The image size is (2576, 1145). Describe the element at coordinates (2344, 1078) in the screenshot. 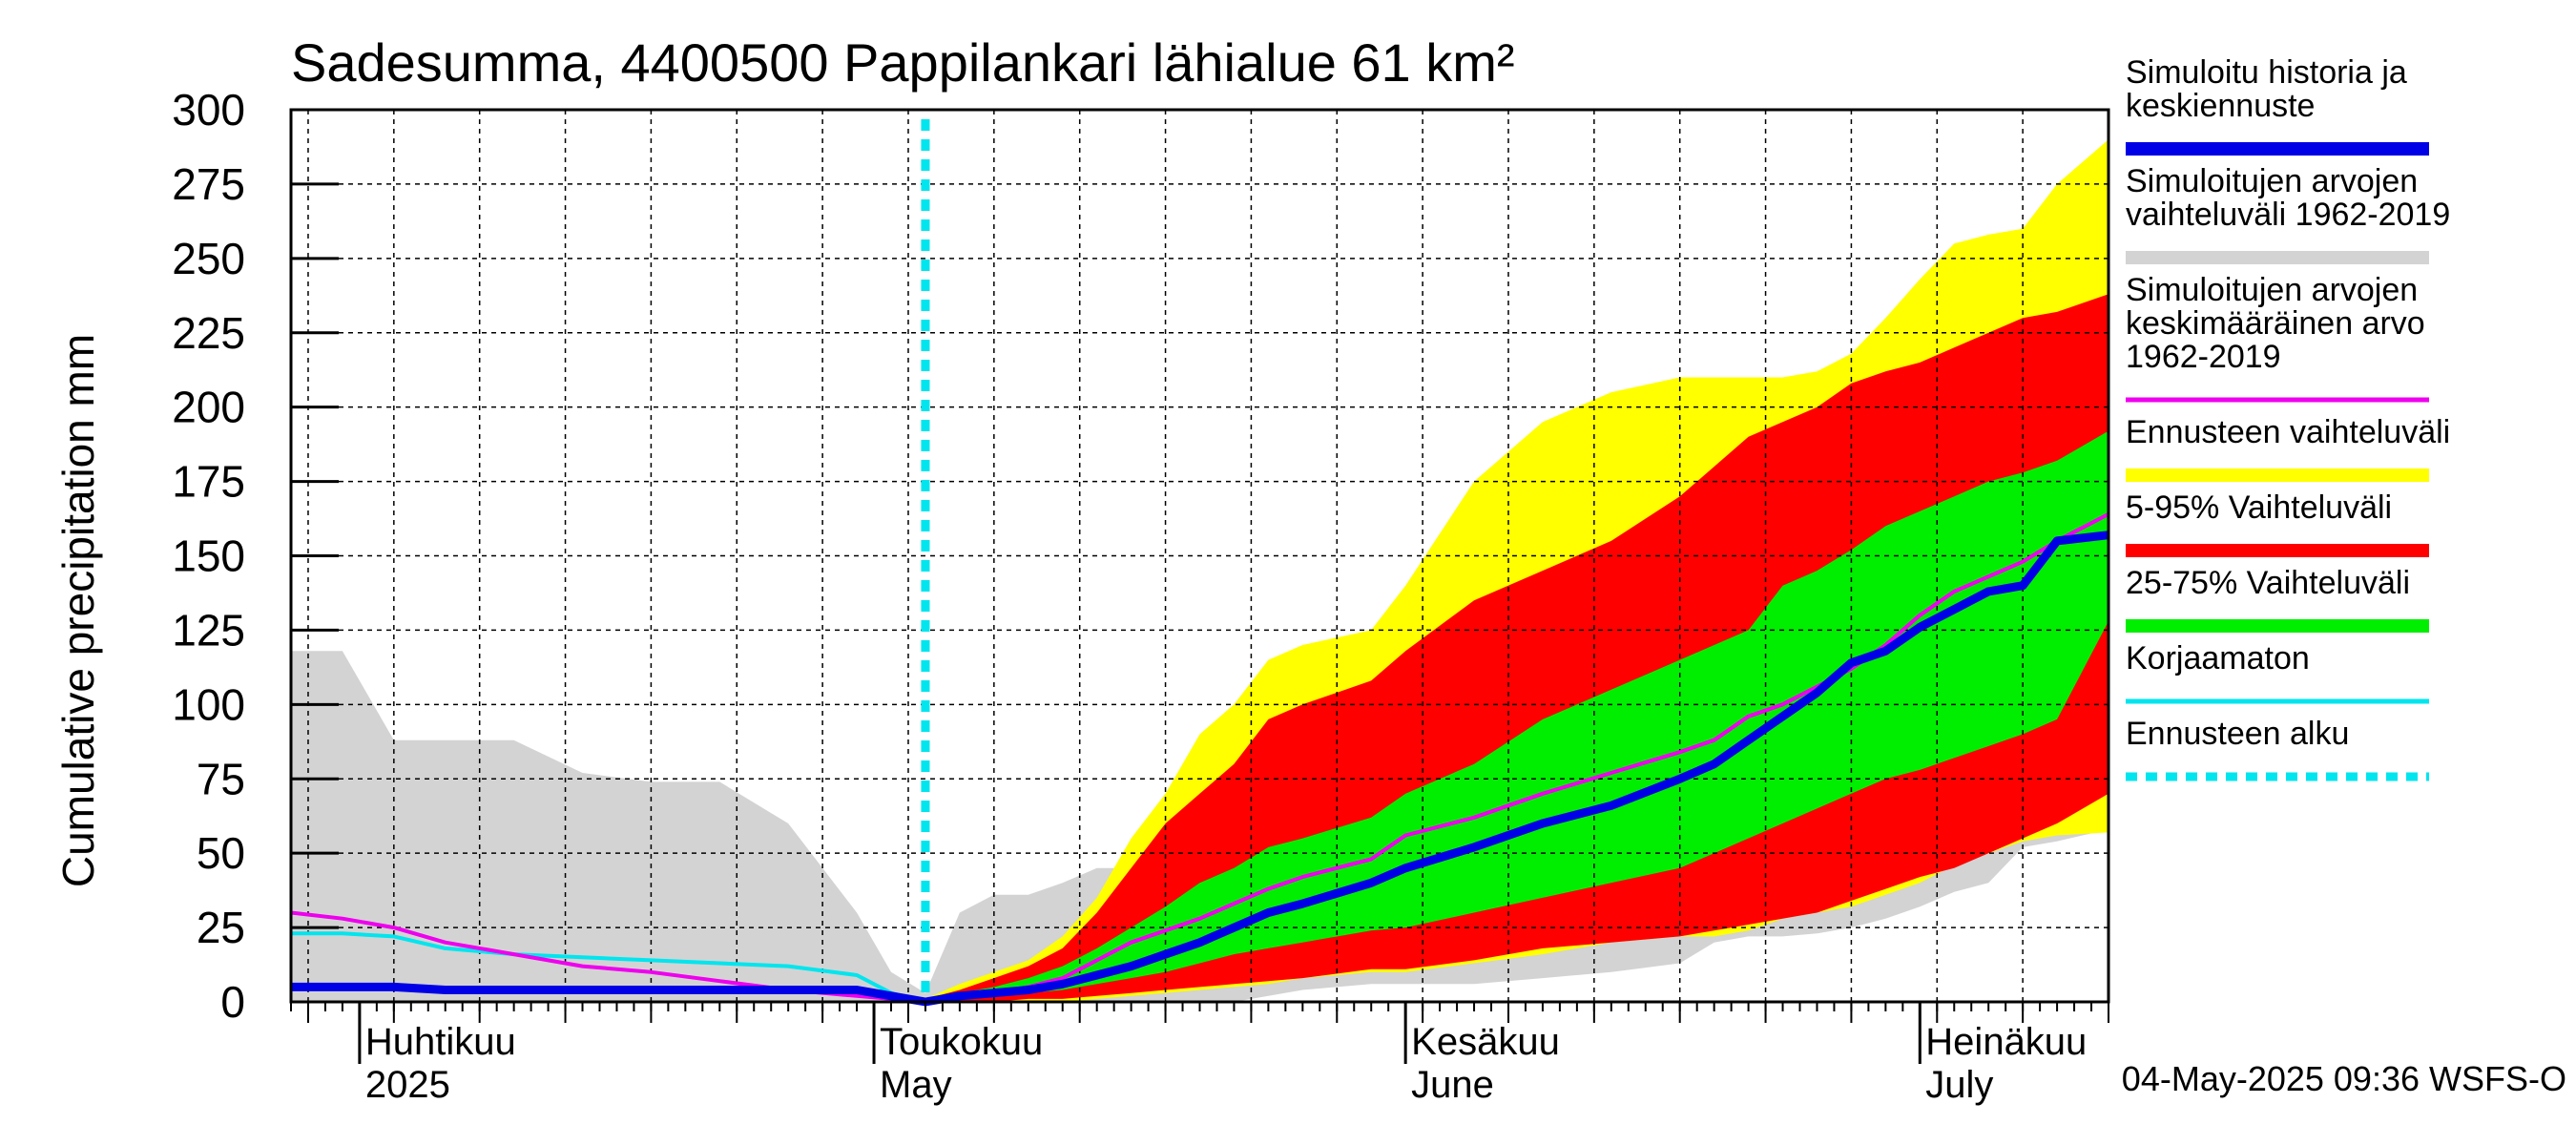

I see `footer-timestamp: 04-May-2025 09:36 WSFS-O` at that location.